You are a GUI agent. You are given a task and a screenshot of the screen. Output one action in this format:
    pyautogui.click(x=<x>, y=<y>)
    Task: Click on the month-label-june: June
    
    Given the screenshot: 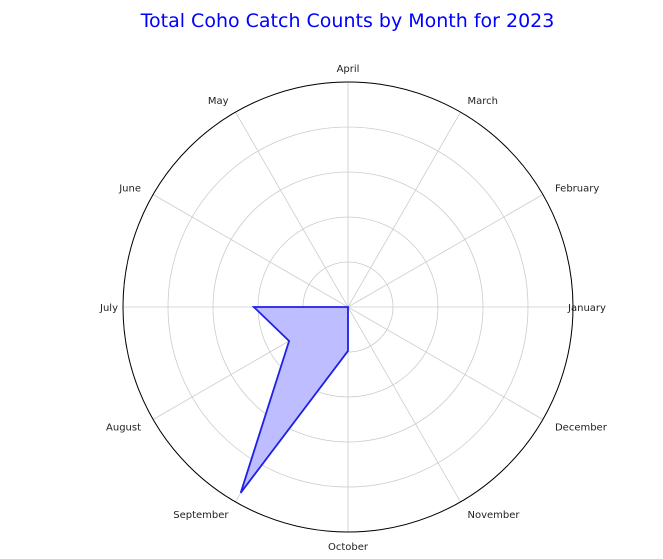 What is the action you would take?
    pyautogui.click(x=129, y=189)
    